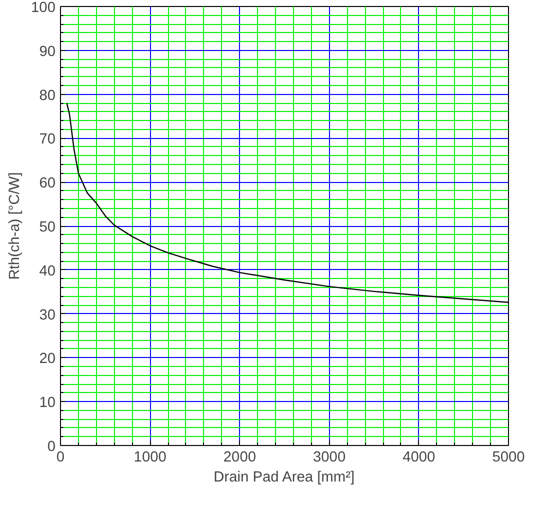 Image resolution: width=539 pixels, height=513 pixels. Describe the element at coordinates (47, 96) in the screenshot. I see `y-tick-label: 80` at that location.